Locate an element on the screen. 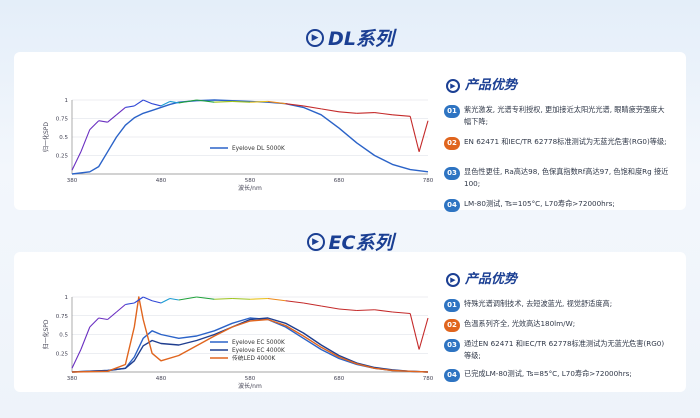 This screenshot has height=418, width=700. dl-advantages-title: ▶ 产品优势 is located at coordinates (481, 83).